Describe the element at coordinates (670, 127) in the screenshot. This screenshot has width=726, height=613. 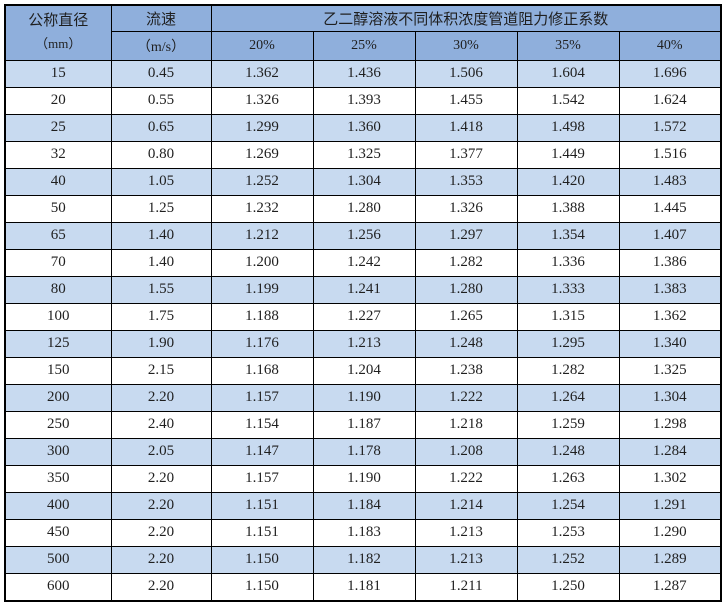
I see `table-cell: 1.572` at that location.